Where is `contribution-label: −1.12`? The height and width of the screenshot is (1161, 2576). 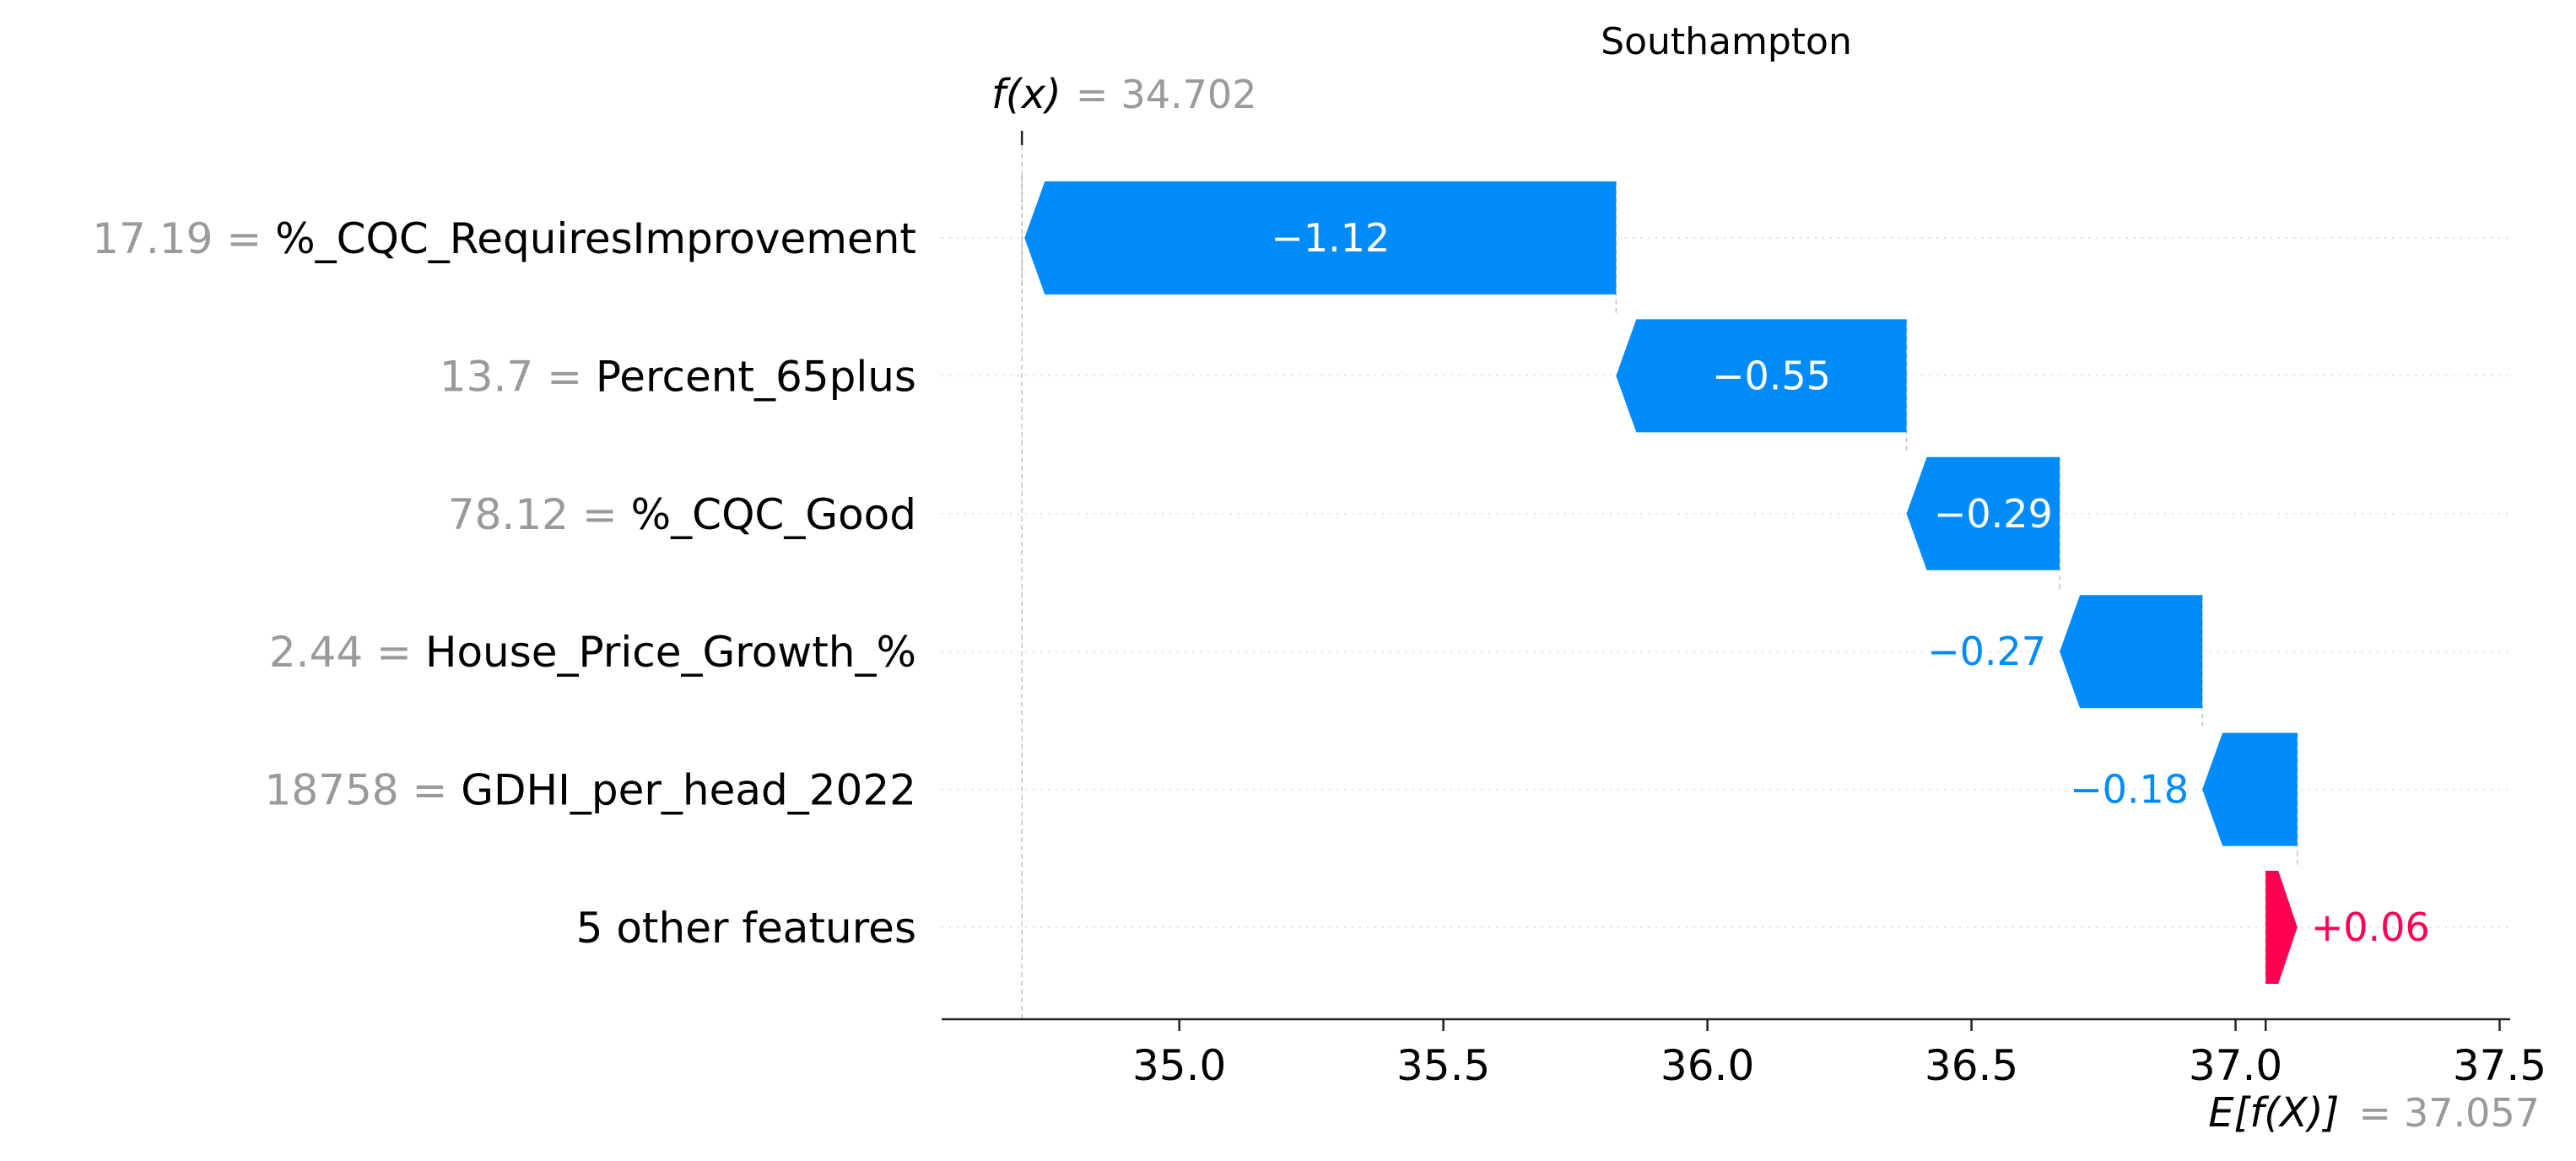
contribution-label: −1.12 is located at coordinates (1330, 238).